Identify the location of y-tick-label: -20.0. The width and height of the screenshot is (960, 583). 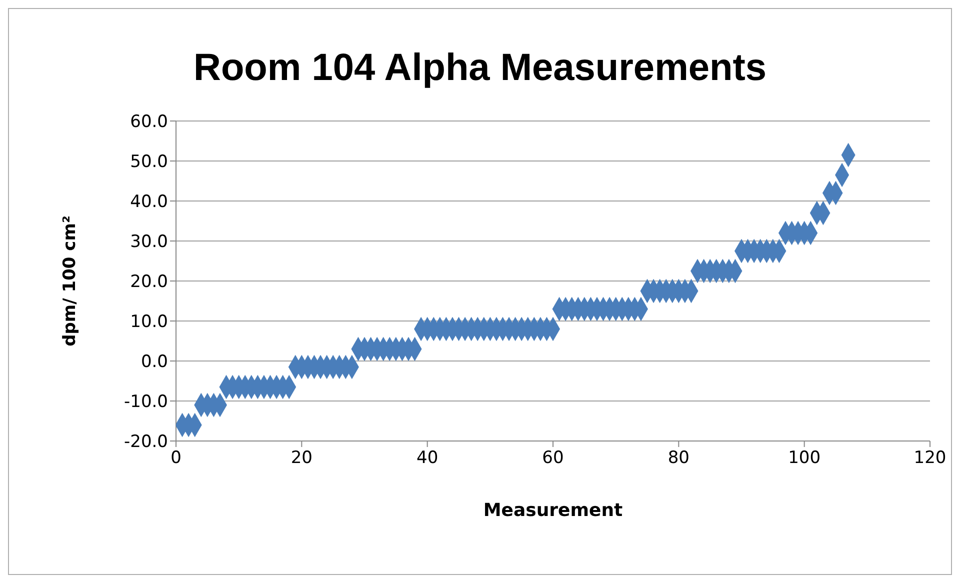
(146, 442).